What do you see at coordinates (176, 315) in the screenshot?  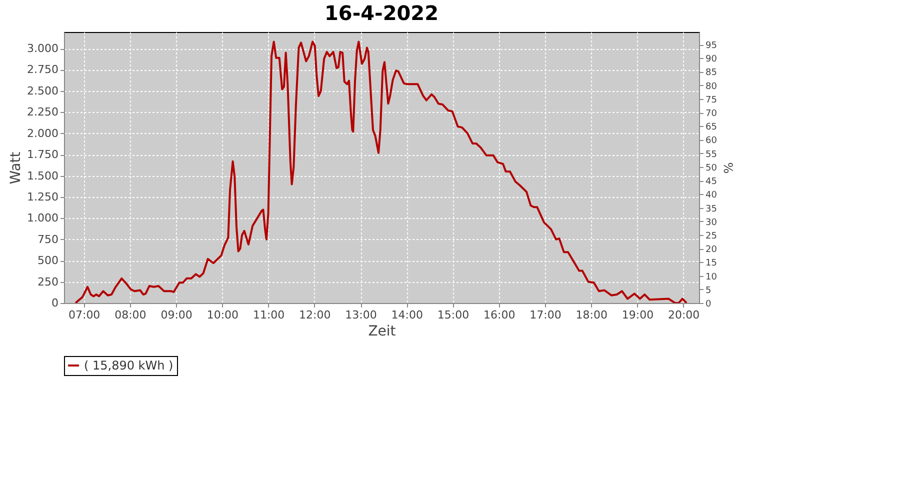 I see `x-tick-label: 09:00` at bounding box center [176, 315].